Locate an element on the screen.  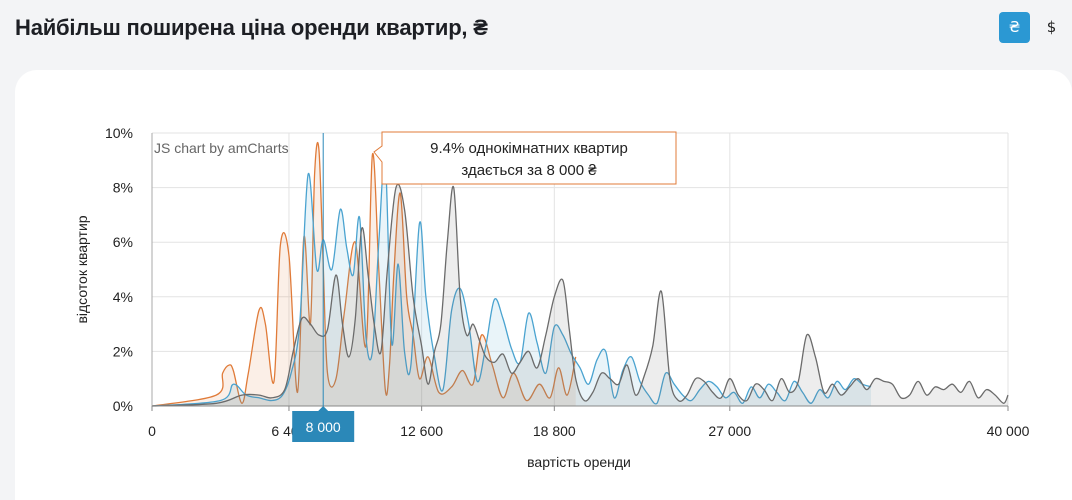
x-tick-label: 18 800 is located at coordinates (554, 431).